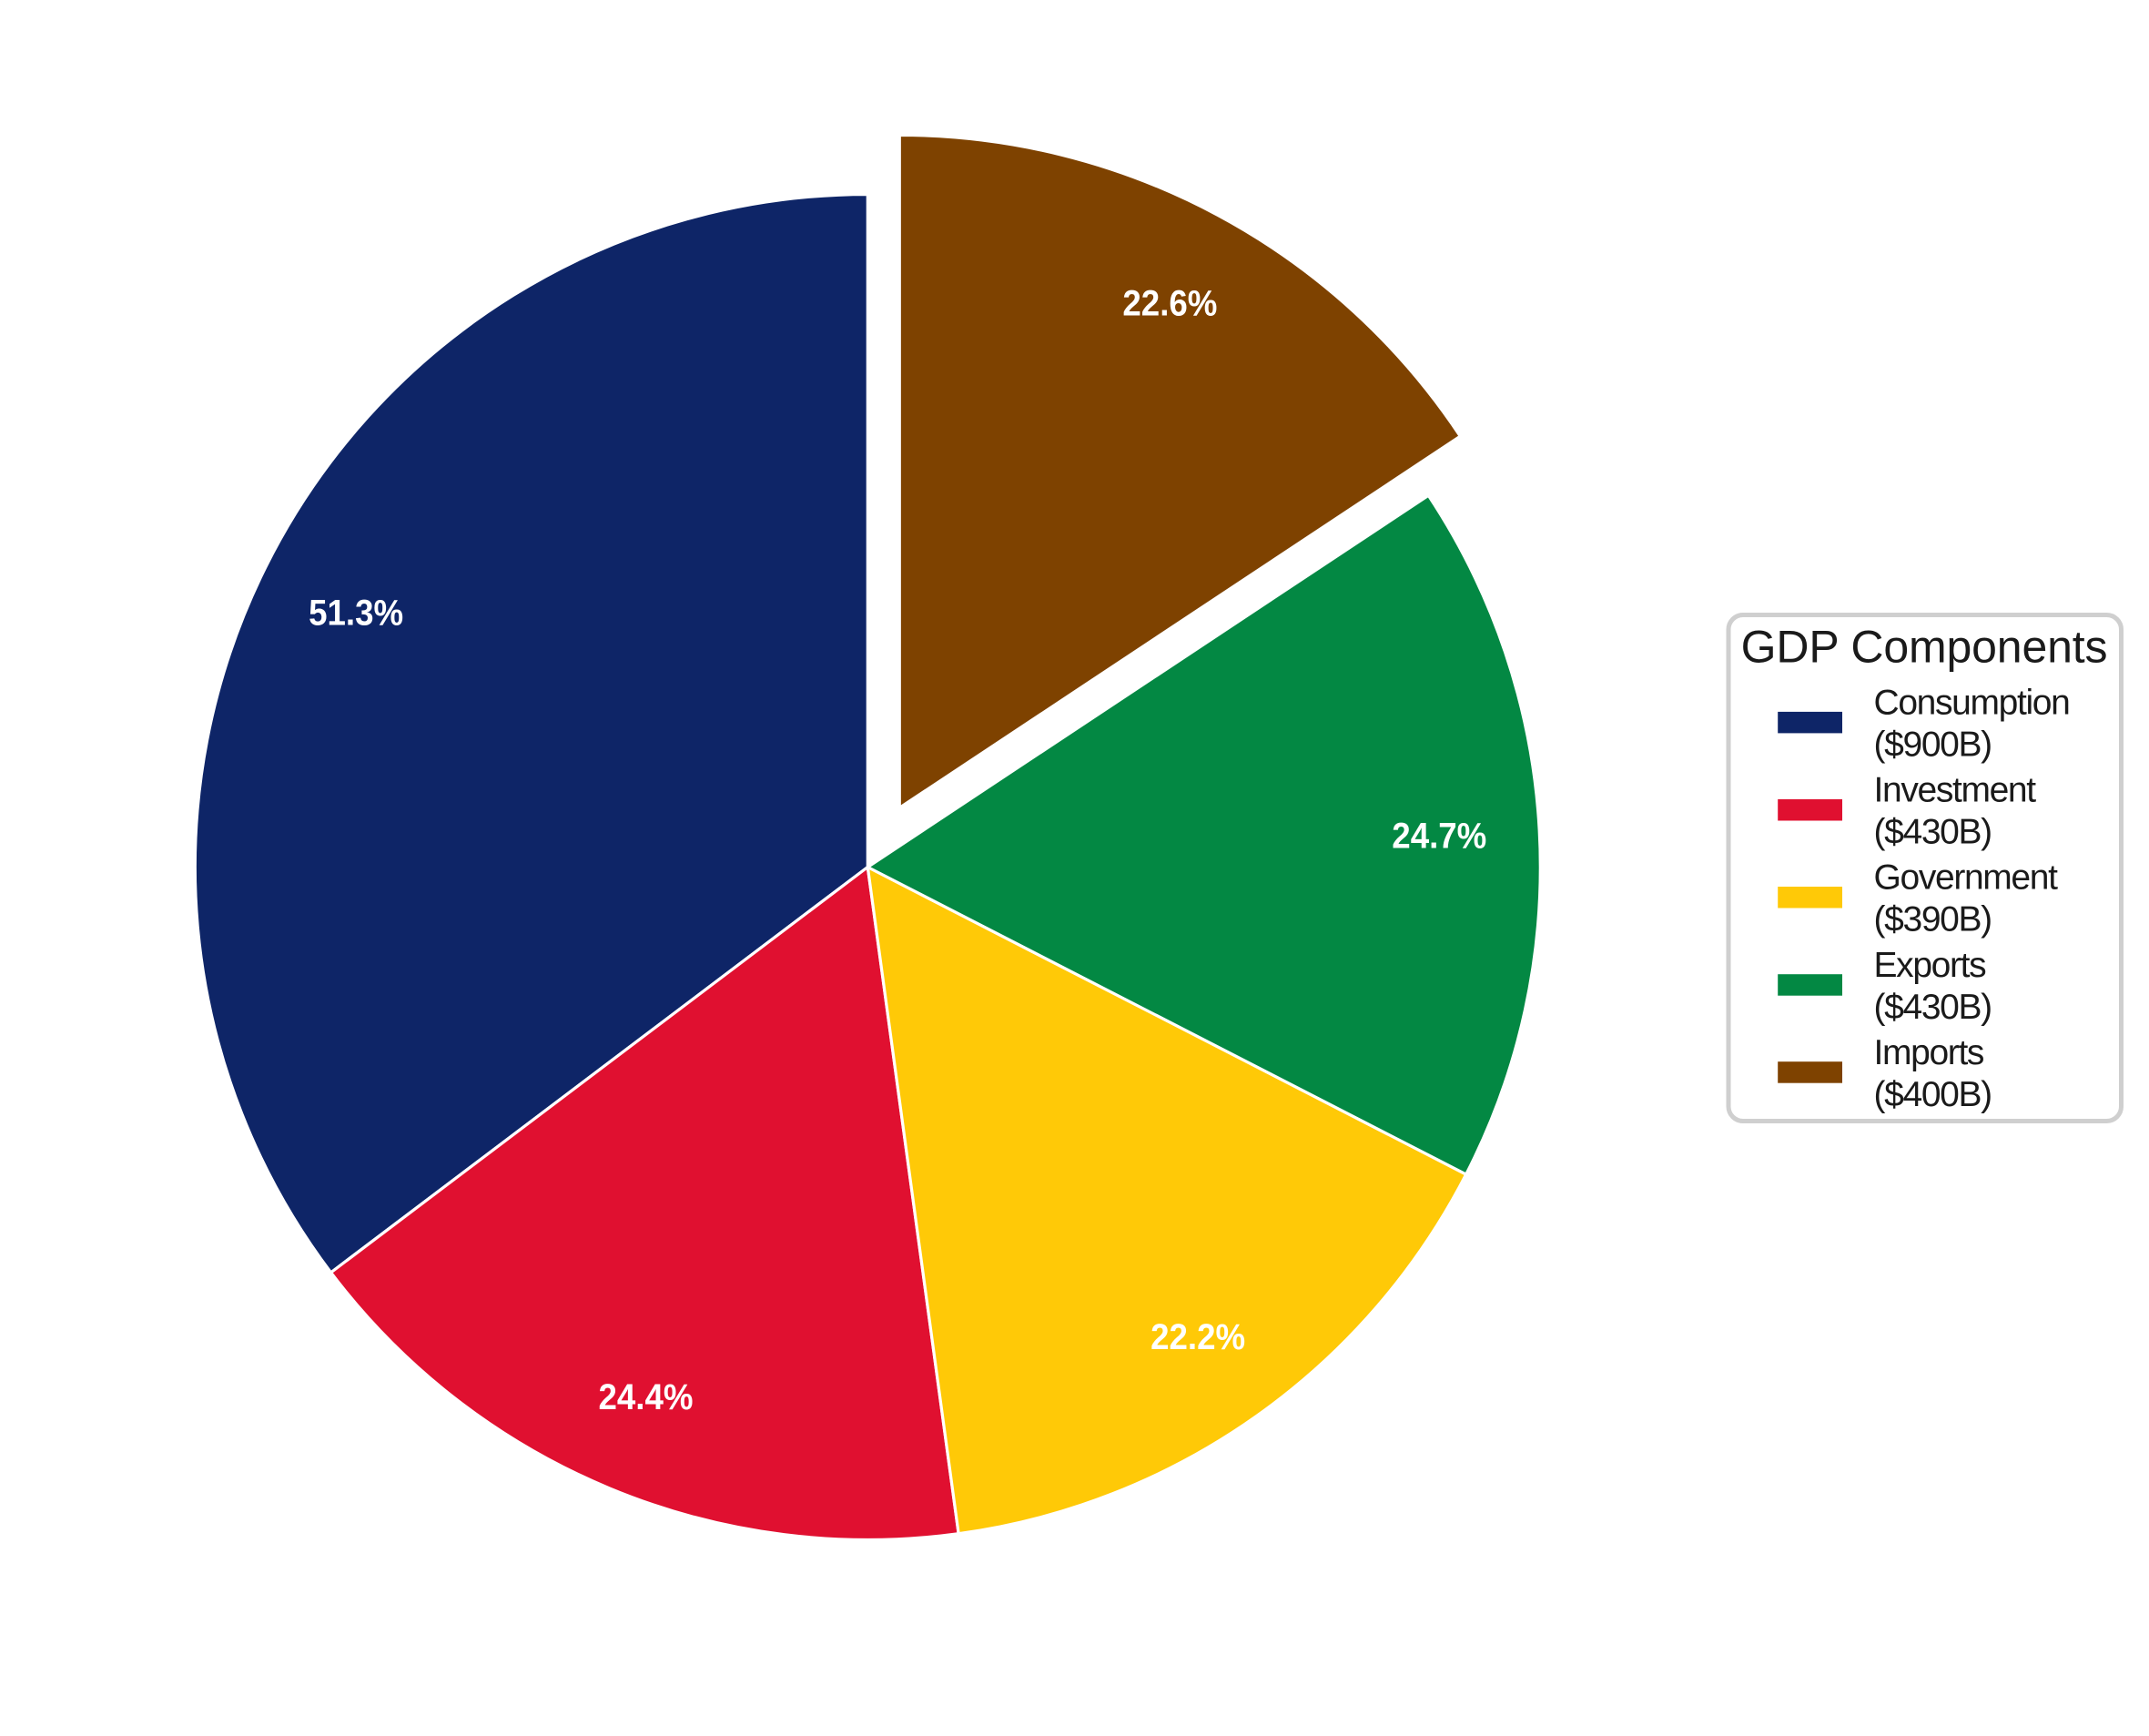 The width and height of the screenshot is (2149, 1736). Describe the element at coordinates (1198, 1337) in the screenshot. I see `svg-text: 22.2%` at that location.